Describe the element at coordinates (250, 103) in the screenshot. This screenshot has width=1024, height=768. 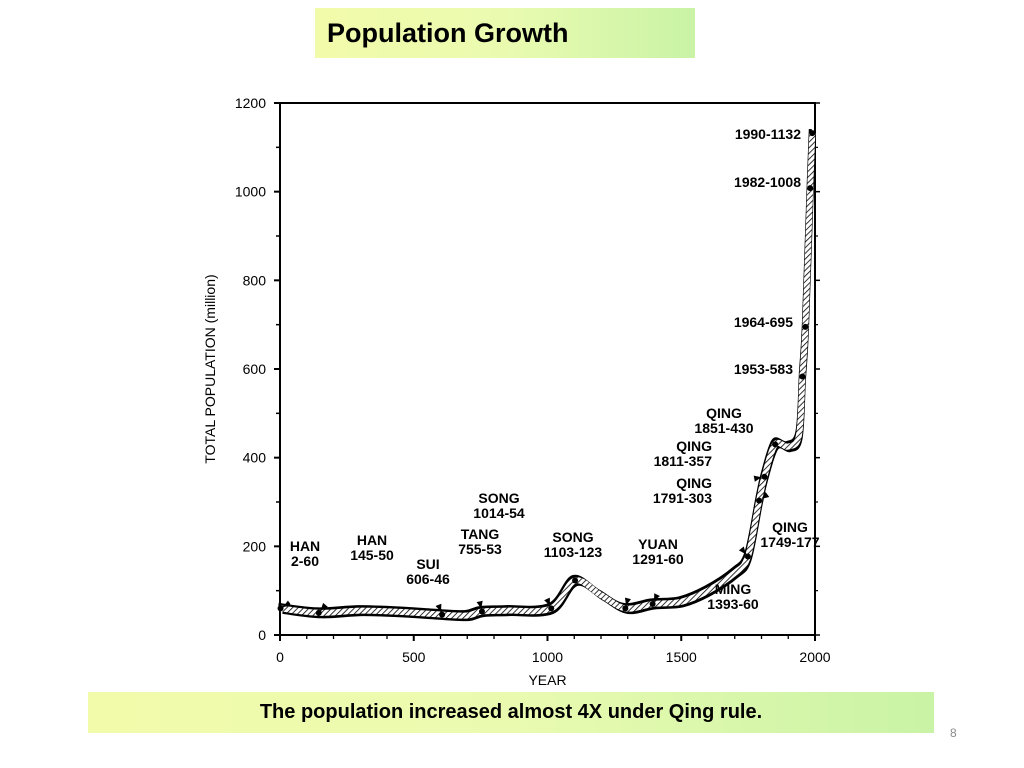
I see `y-tick-label: 1200` at that location.